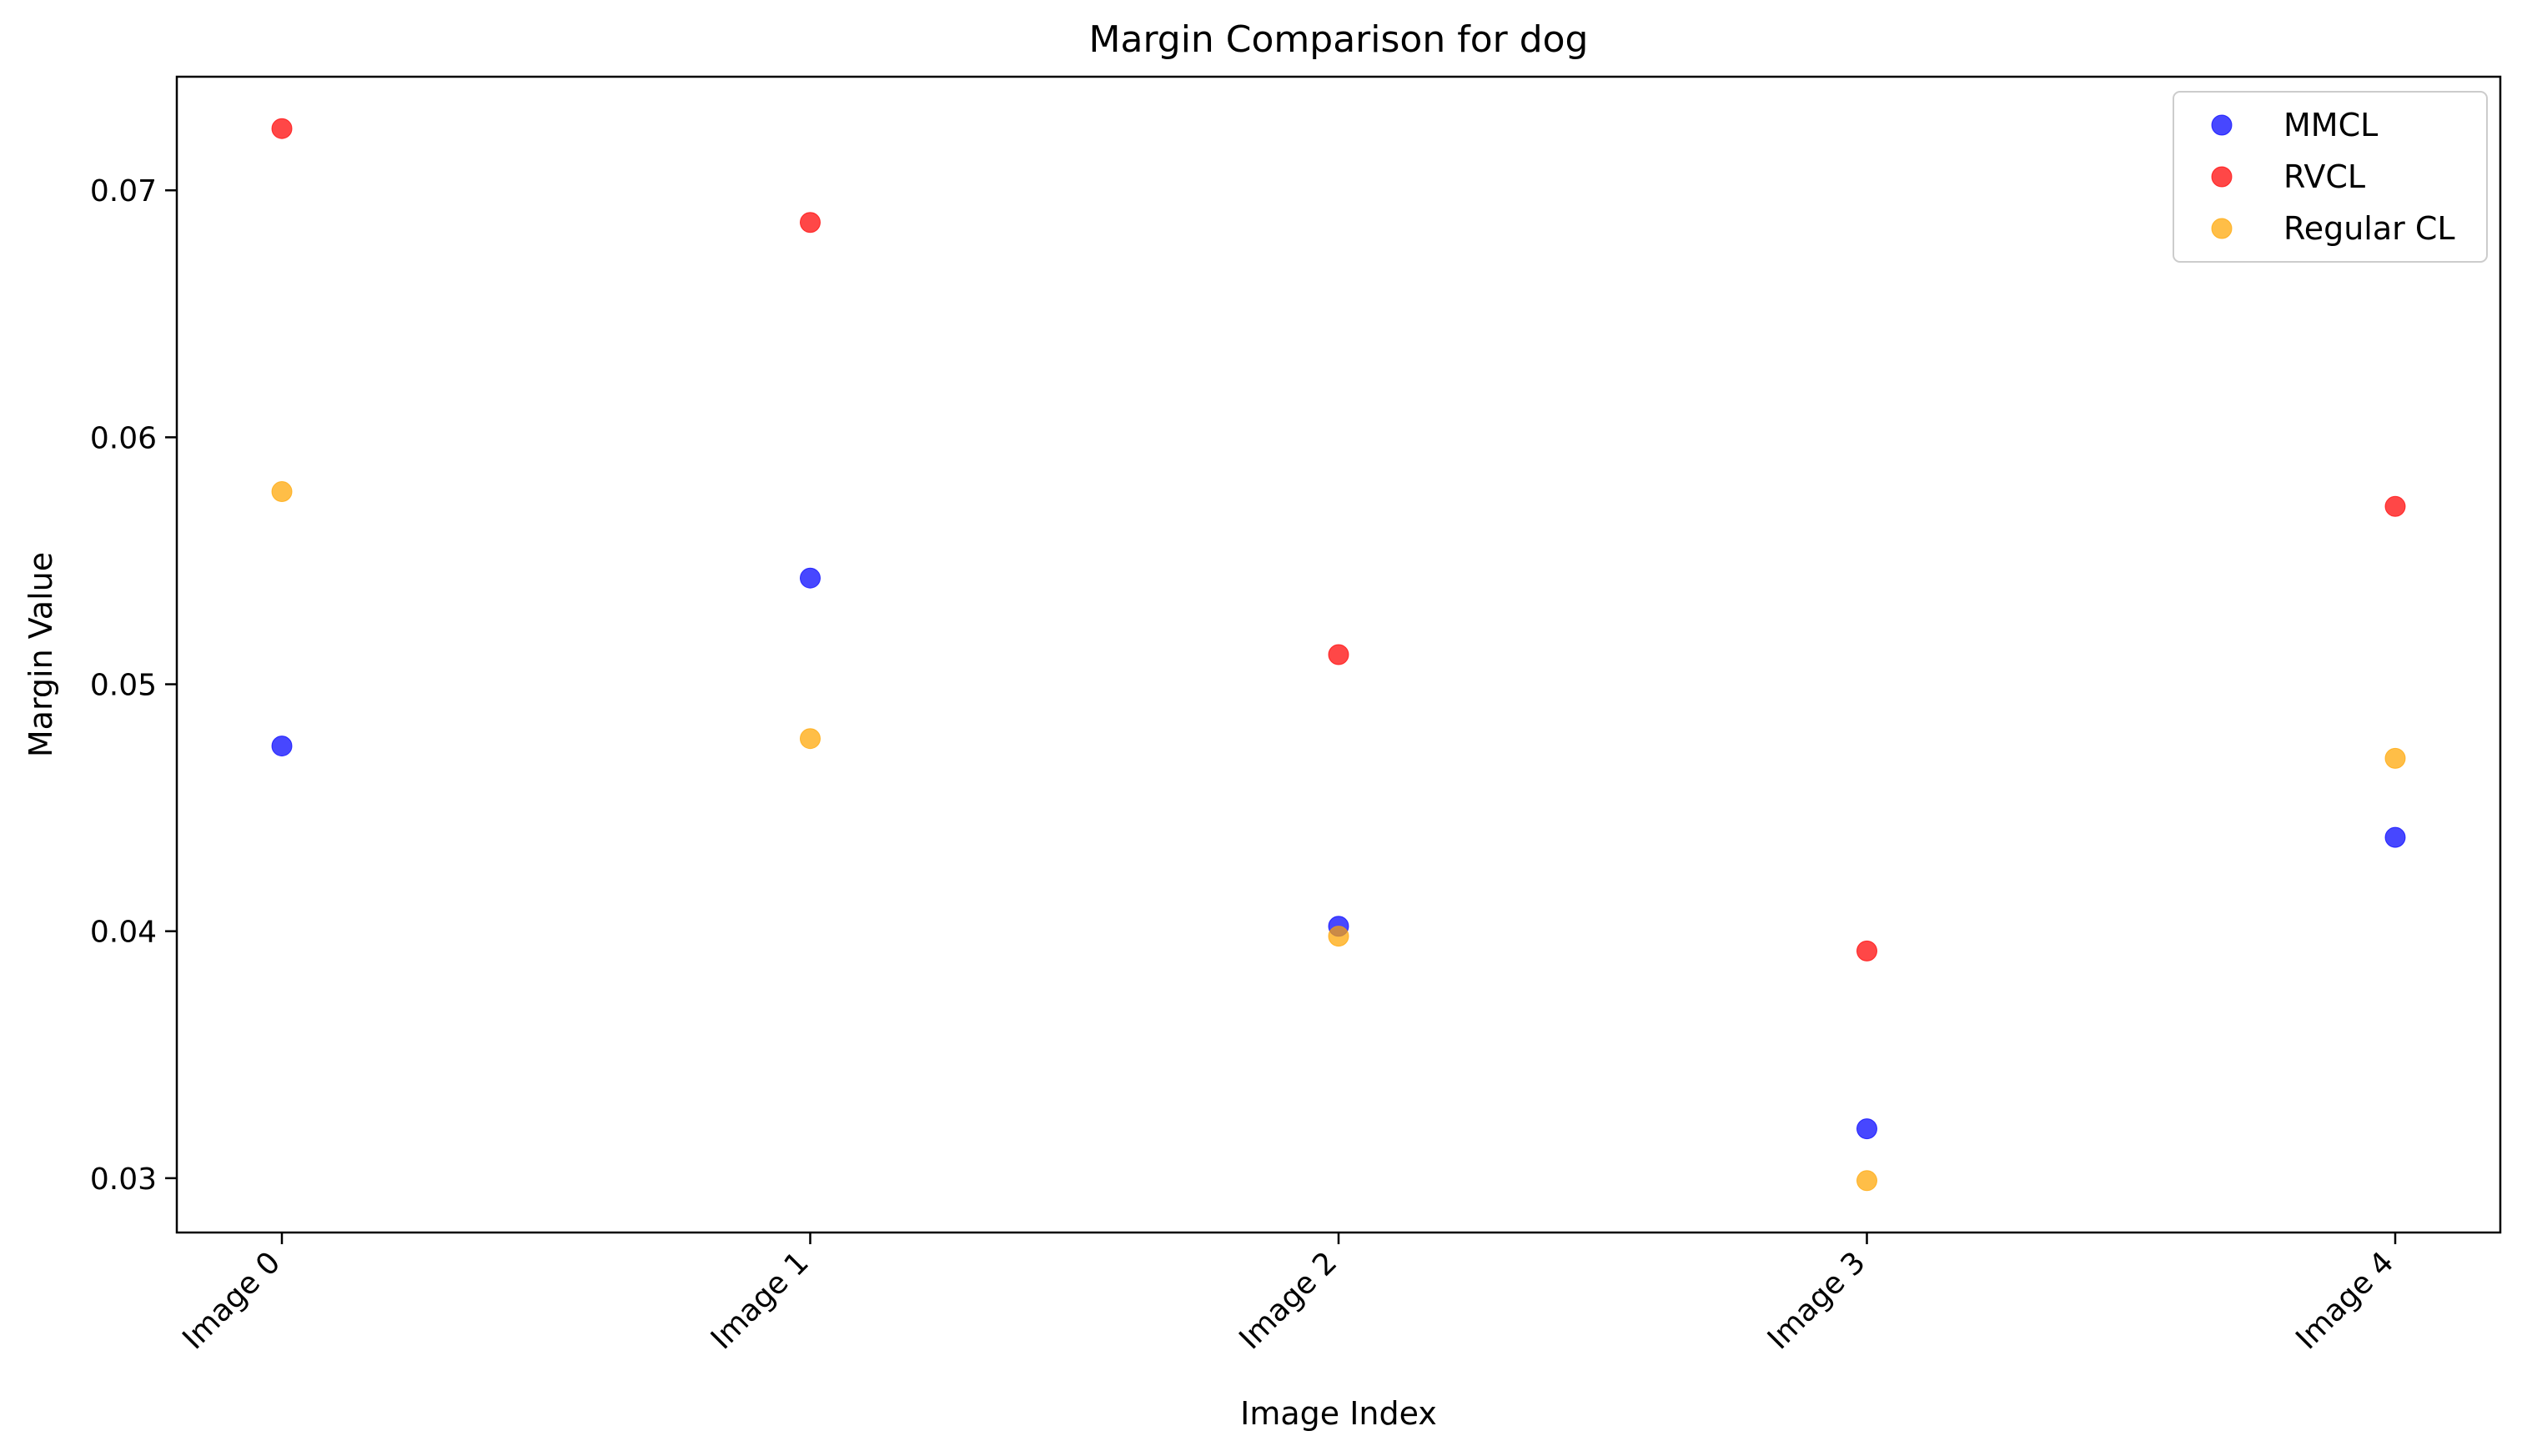 This screenshot has height=1456, width=2527. I want to click on y-axis: 0.03 0.04 0.05 0.06 0.07, so click(133, 685).